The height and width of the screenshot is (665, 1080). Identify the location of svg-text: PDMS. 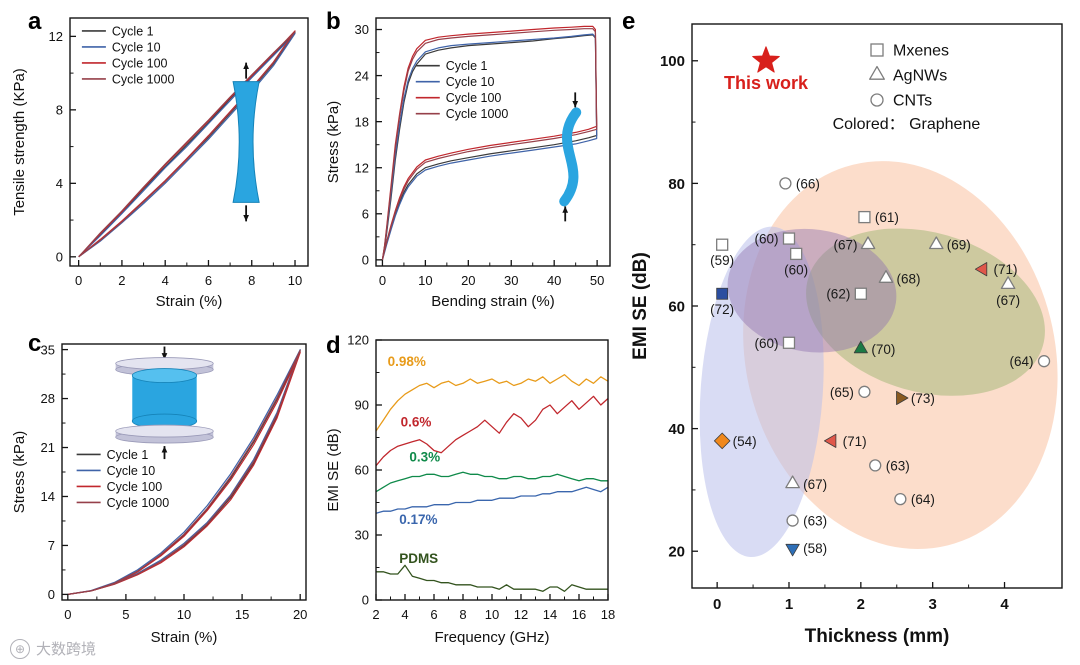
(418, 558).